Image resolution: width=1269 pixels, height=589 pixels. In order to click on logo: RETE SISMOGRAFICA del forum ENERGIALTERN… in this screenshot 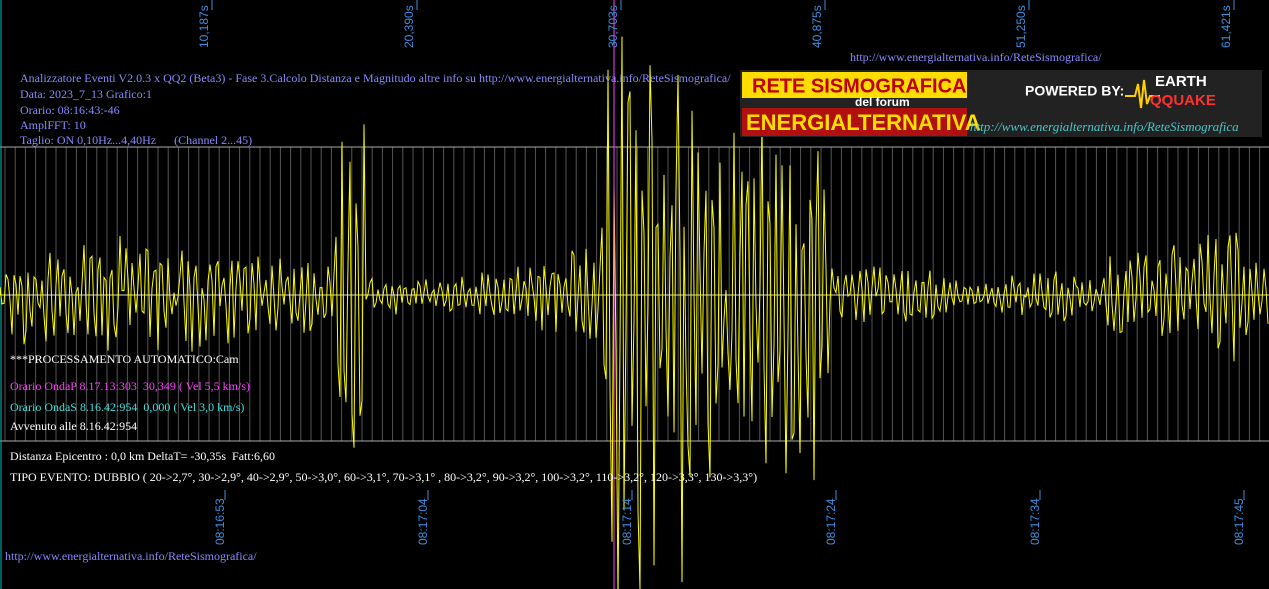, I will do `click(1001, 103)`.